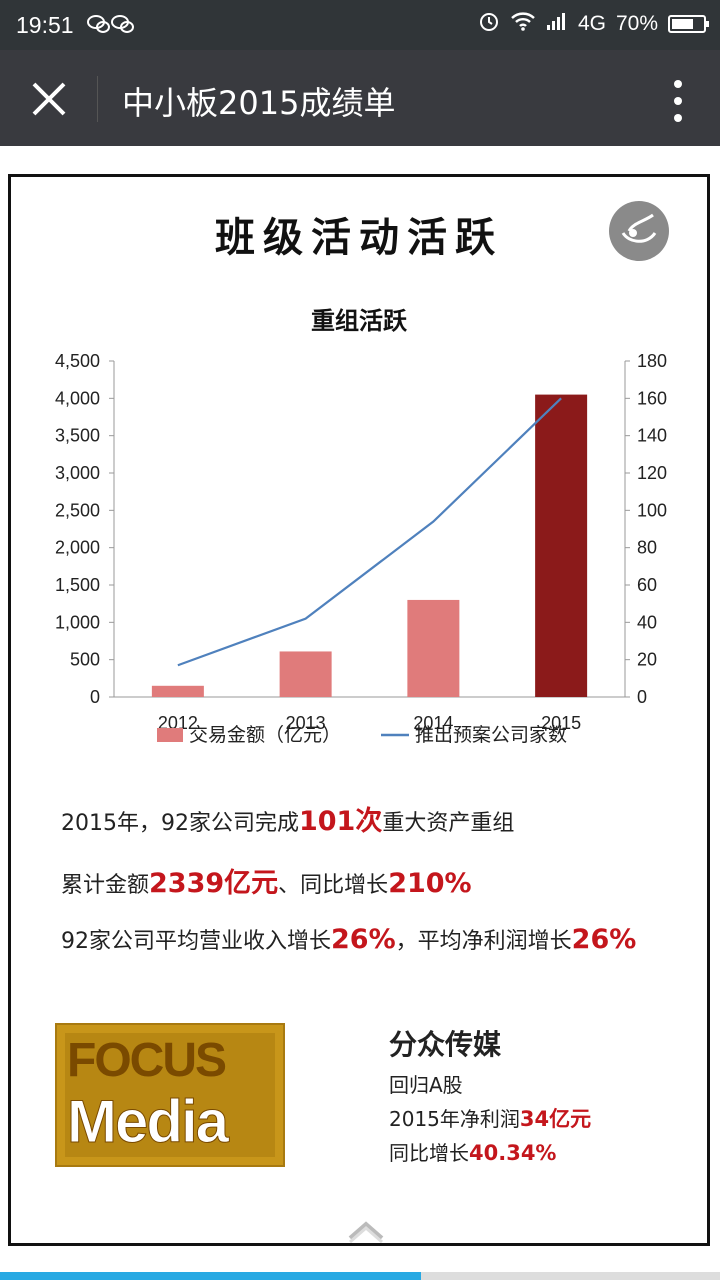 This screenshot has width=720, height=1280. I want to click on more-vertical-icon, so click(678, 101).